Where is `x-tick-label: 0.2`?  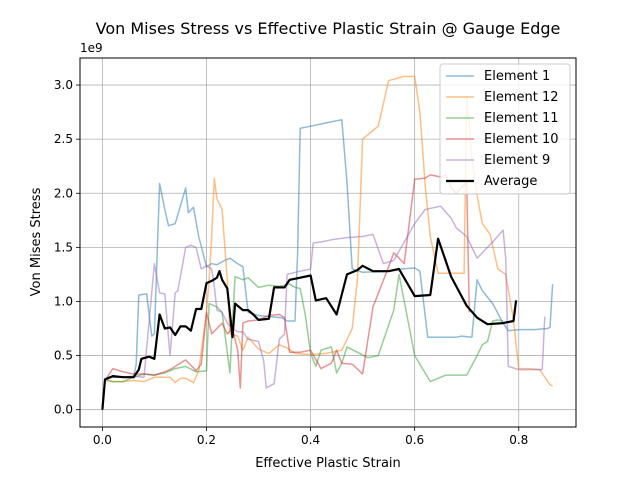
x-tick-label: 0.2 is located at coordinates (206, 440).